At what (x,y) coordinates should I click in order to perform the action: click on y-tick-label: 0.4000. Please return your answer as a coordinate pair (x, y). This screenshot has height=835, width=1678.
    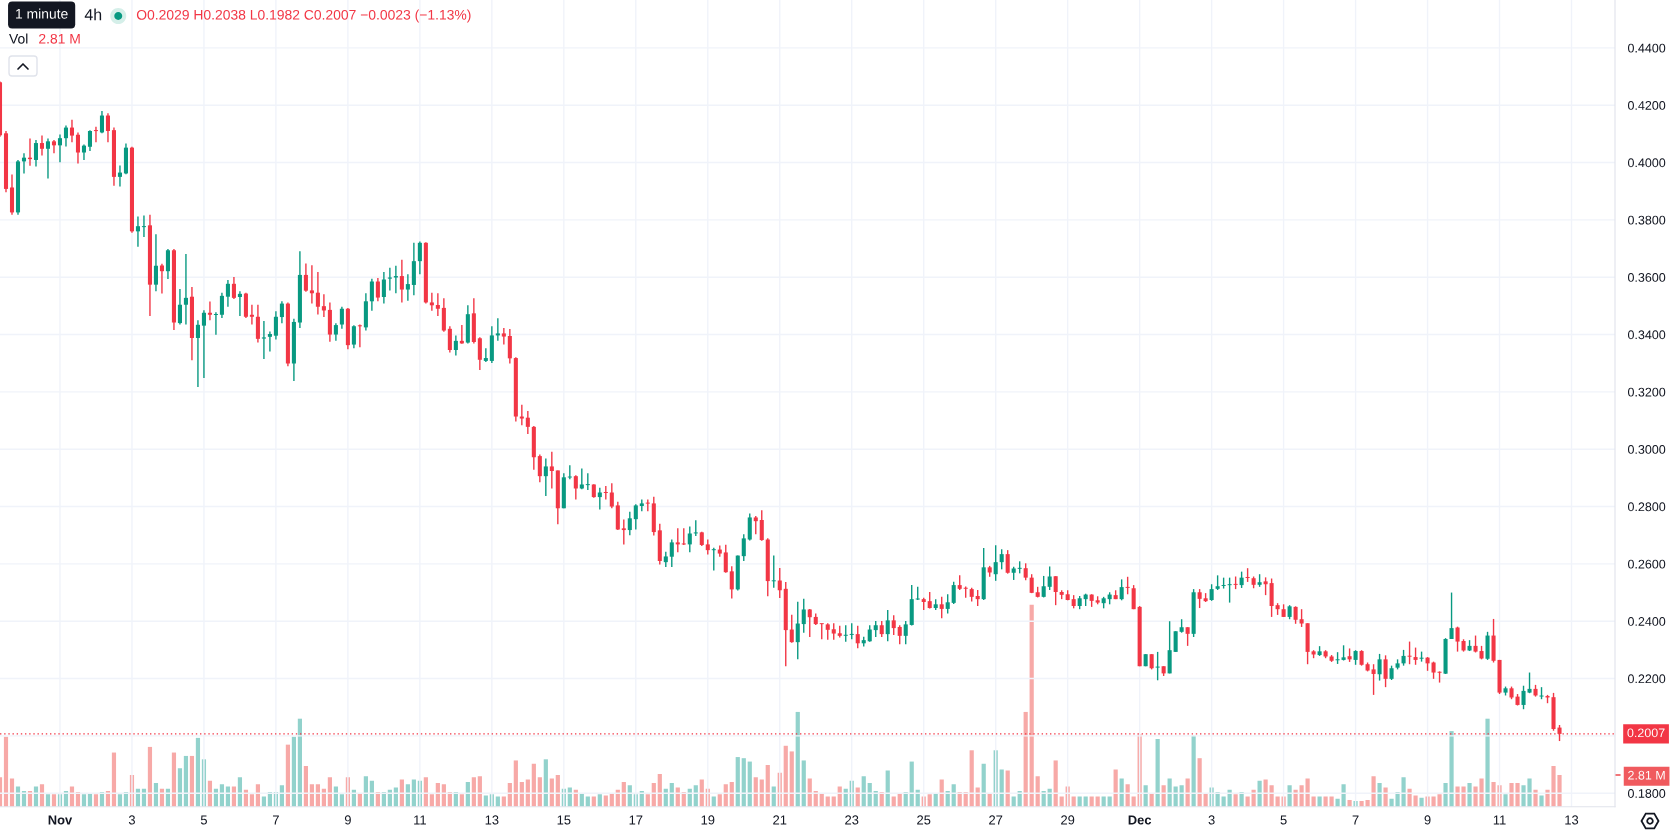
    Looking at the image, I should click on (1646, 163).